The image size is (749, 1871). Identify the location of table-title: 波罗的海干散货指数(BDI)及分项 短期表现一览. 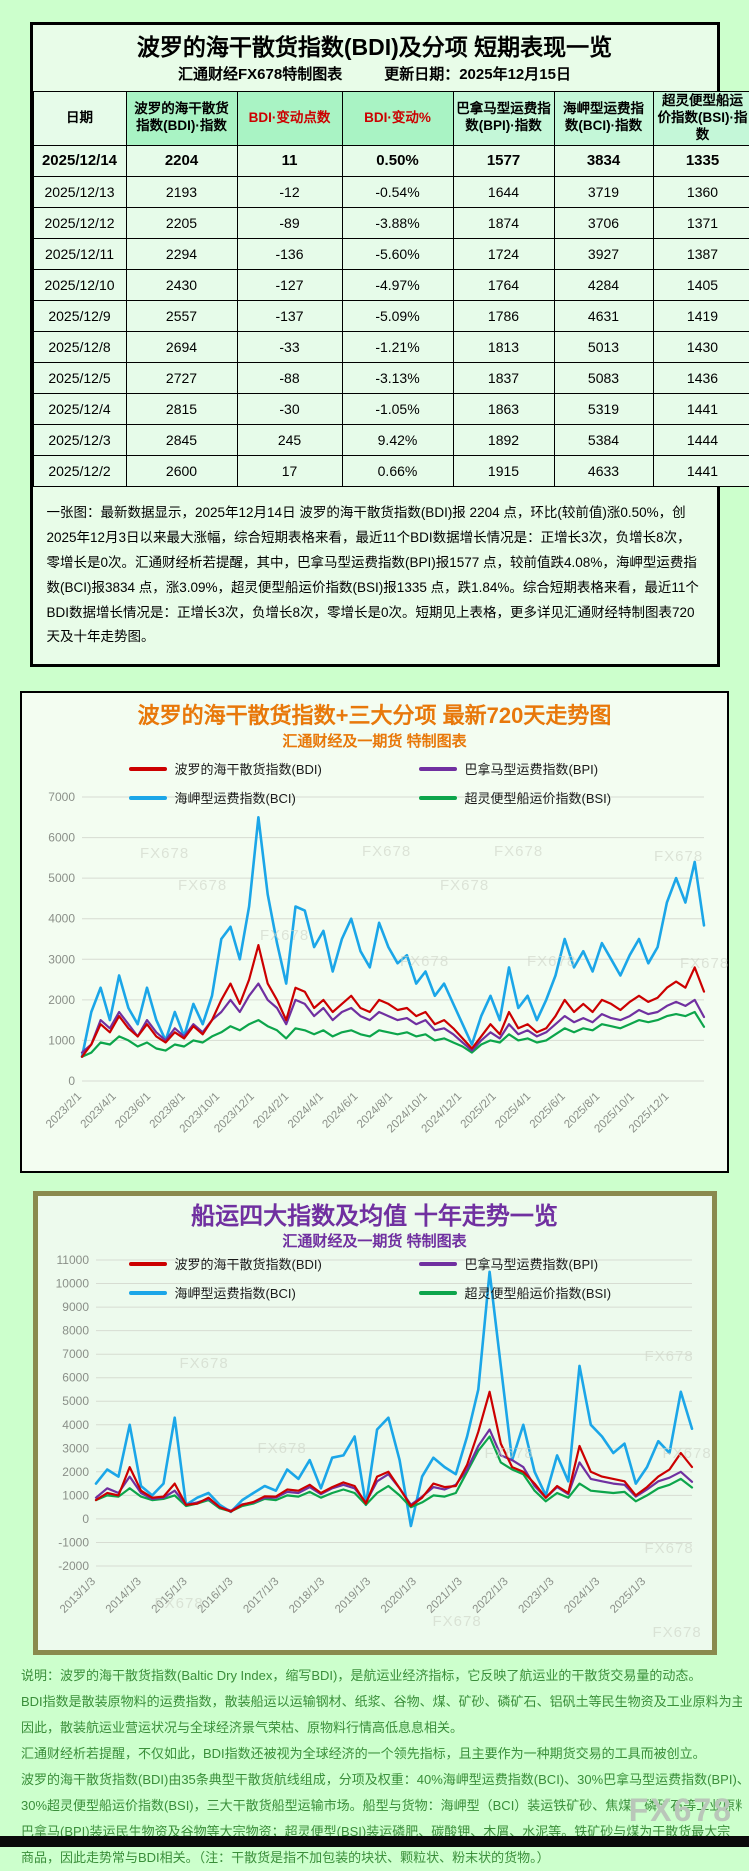
(375, 47).